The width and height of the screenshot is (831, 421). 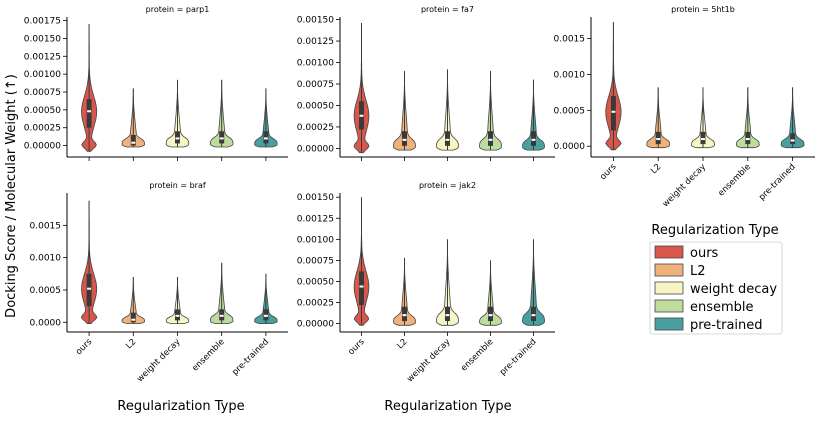 What do you see at coordinates (669, 306) in the screenshot?
I see `legend-swatch-ensemble` at bounding box center [669, 306].